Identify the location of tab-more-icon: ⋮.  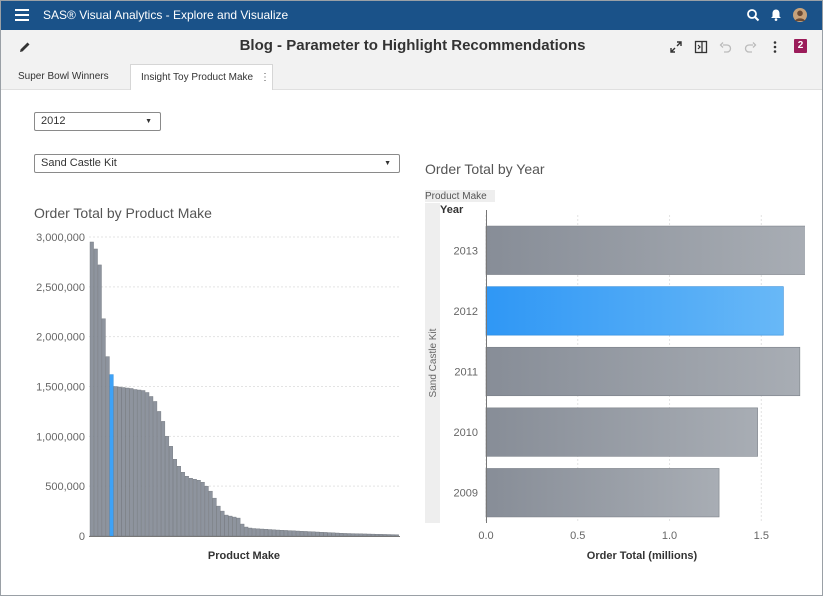
(265, 77).